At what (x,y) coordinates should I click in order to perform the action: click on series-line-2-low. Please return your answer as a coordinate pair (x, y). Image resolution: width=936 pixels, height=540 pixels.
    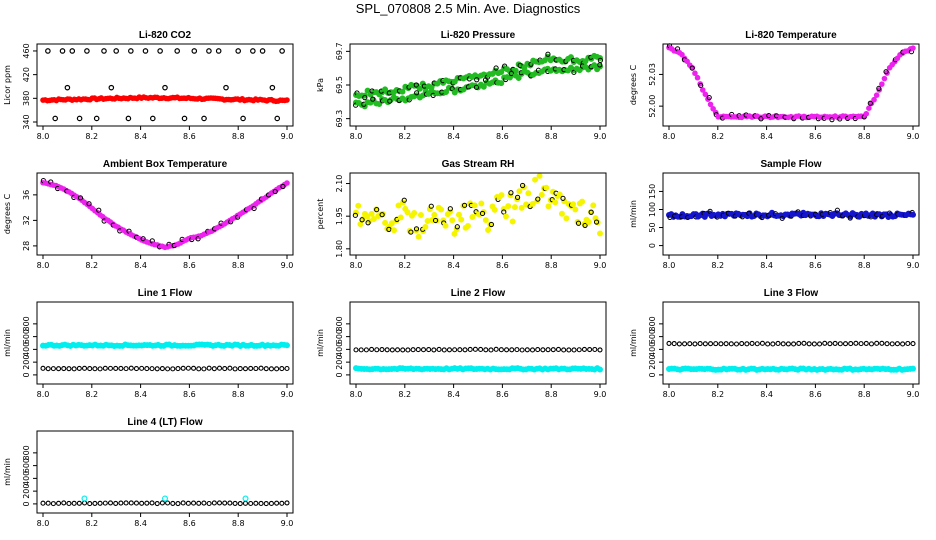
    Looking at the image, I should click on (478, 369).